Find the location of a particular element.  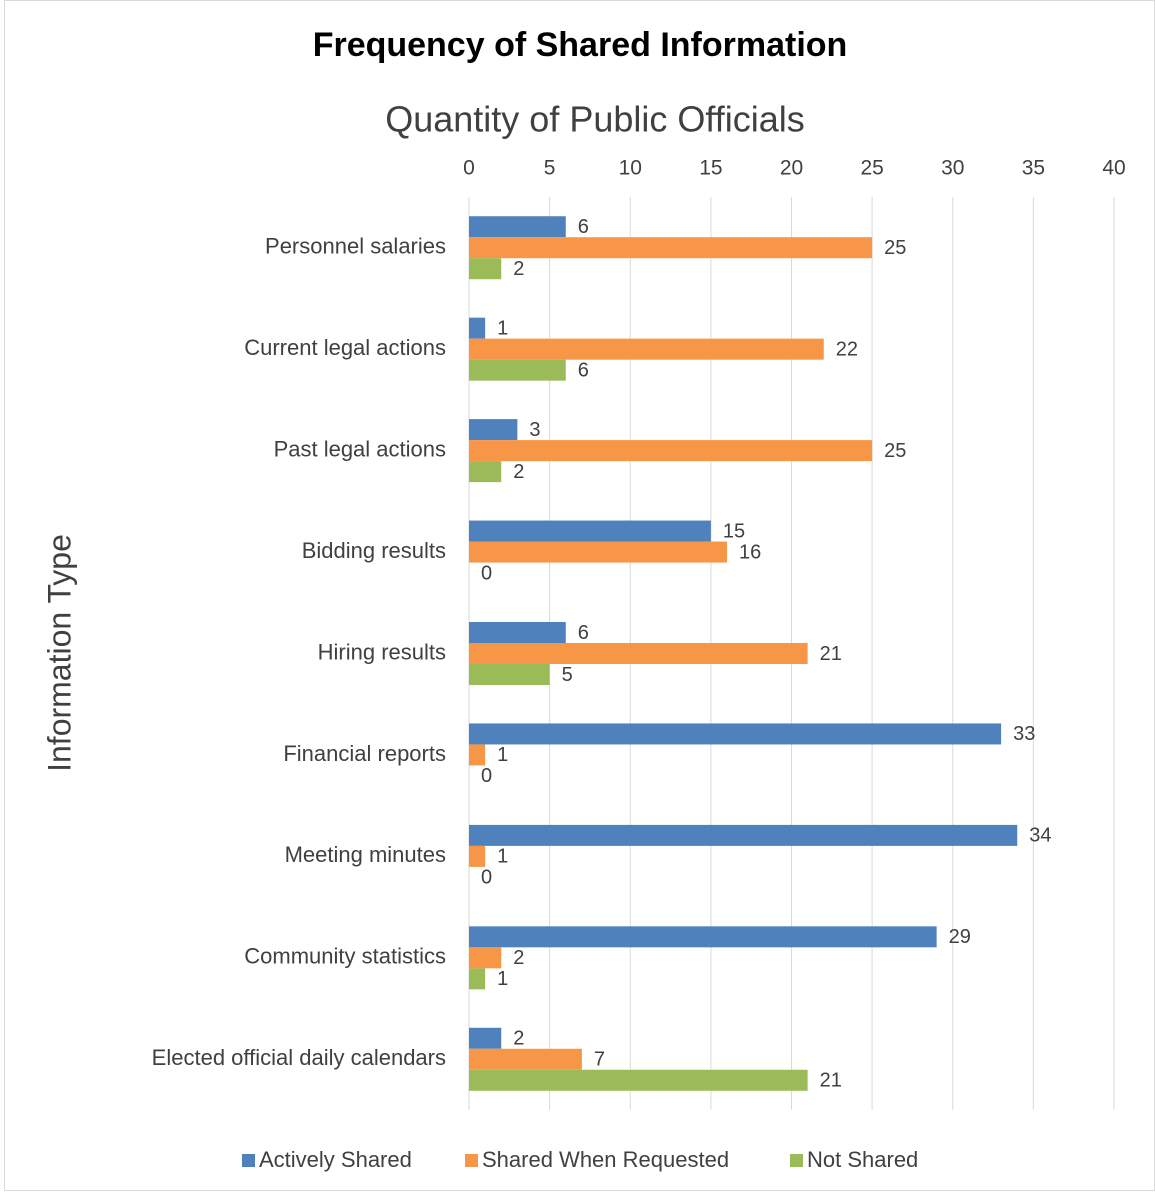

data-label: 3 is located at coordinates (534, 430).